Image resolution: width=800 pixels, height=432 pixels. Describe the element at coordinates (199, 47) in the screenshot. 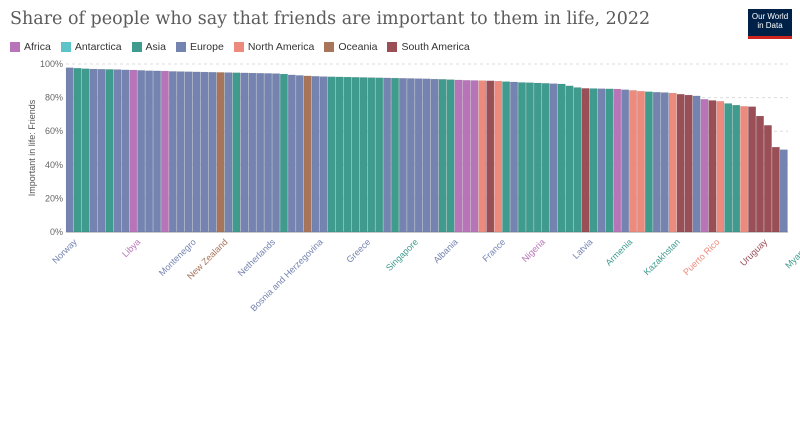

I see `legend-item-europe: Europe` at that location.